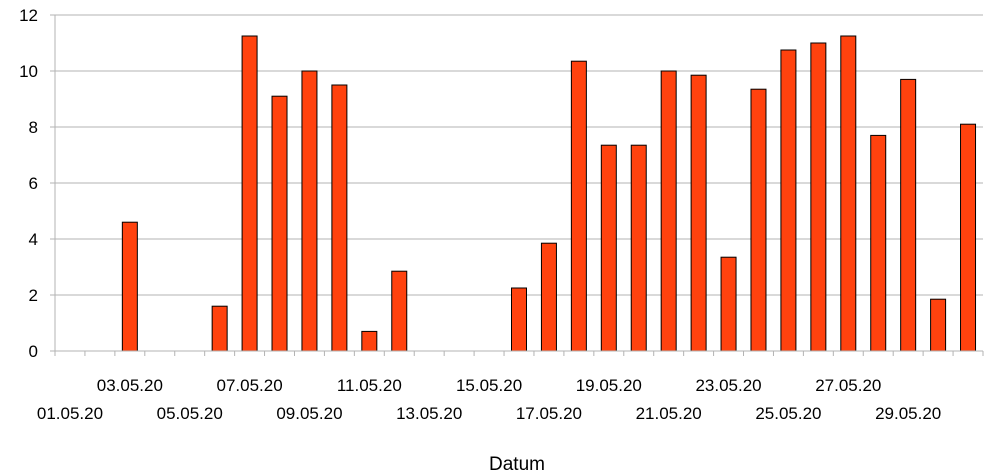  Describe the element at coordinates (129, 286) in the screenshot. I see `bar-03.05.20` at that location.